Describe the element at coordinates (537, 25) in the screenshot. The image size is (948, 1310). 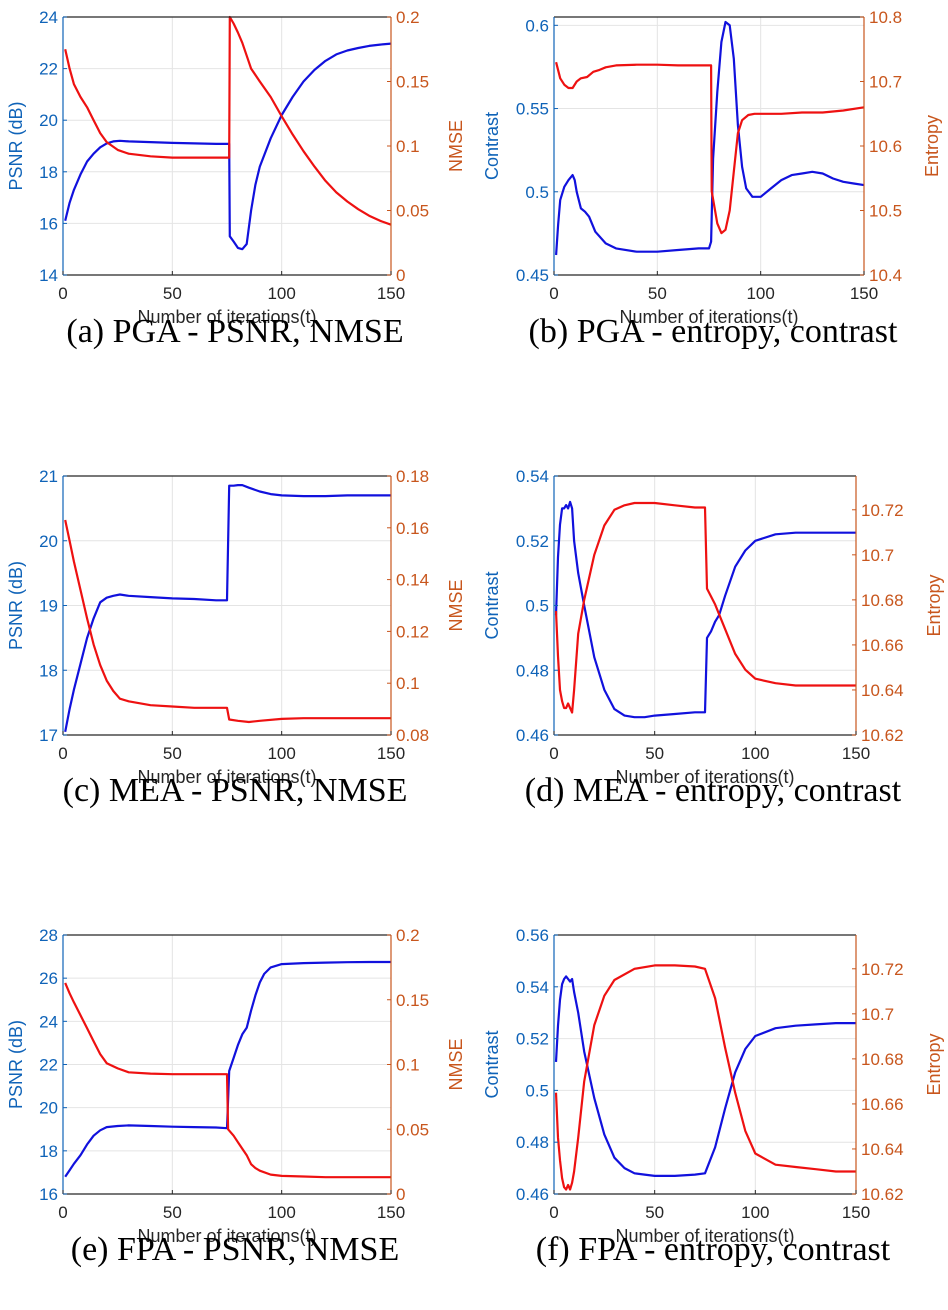
I see `y-left-tick-label: 0.6` at that location.